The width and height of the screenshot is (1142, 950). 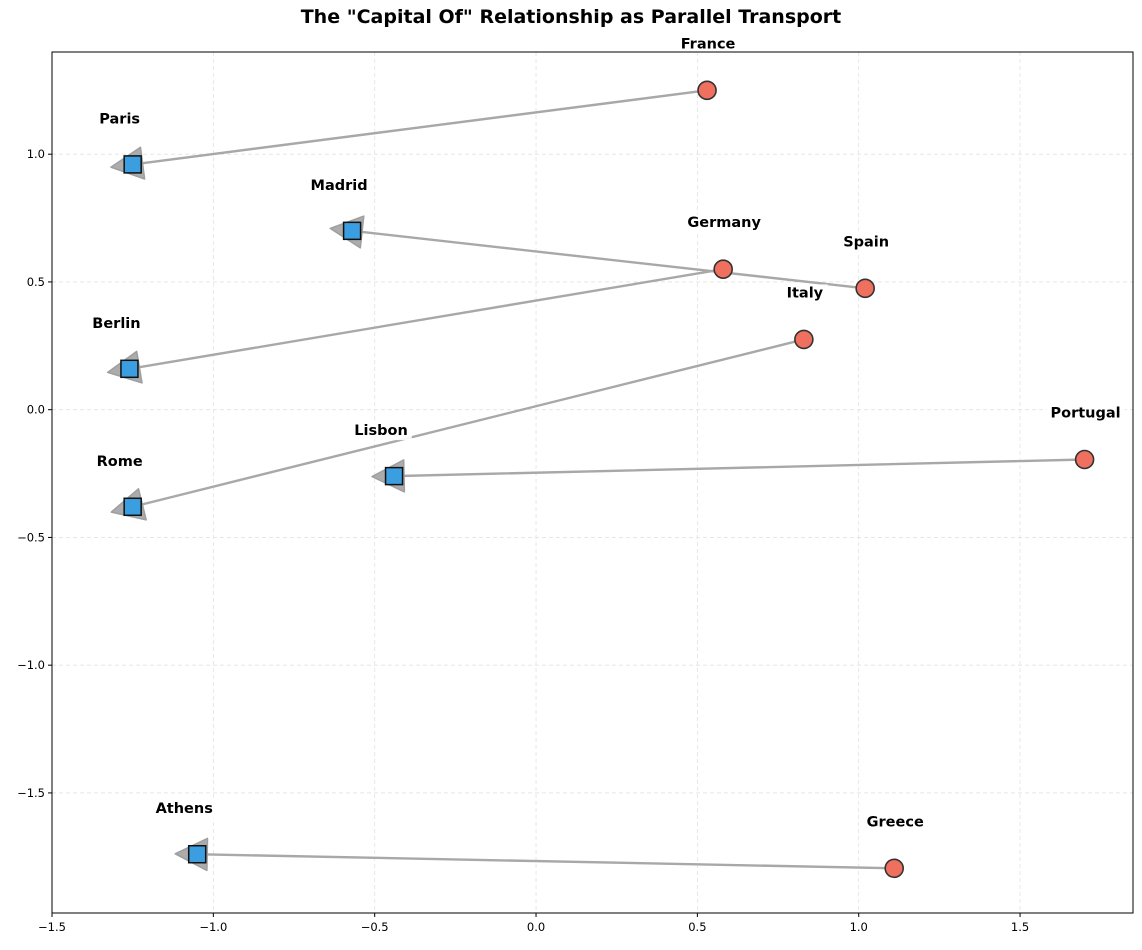 What do you see at coordinates (859, 927) in the screenshot?
I see `x-tick-label: 1.0` at bounding box center [859, 927].